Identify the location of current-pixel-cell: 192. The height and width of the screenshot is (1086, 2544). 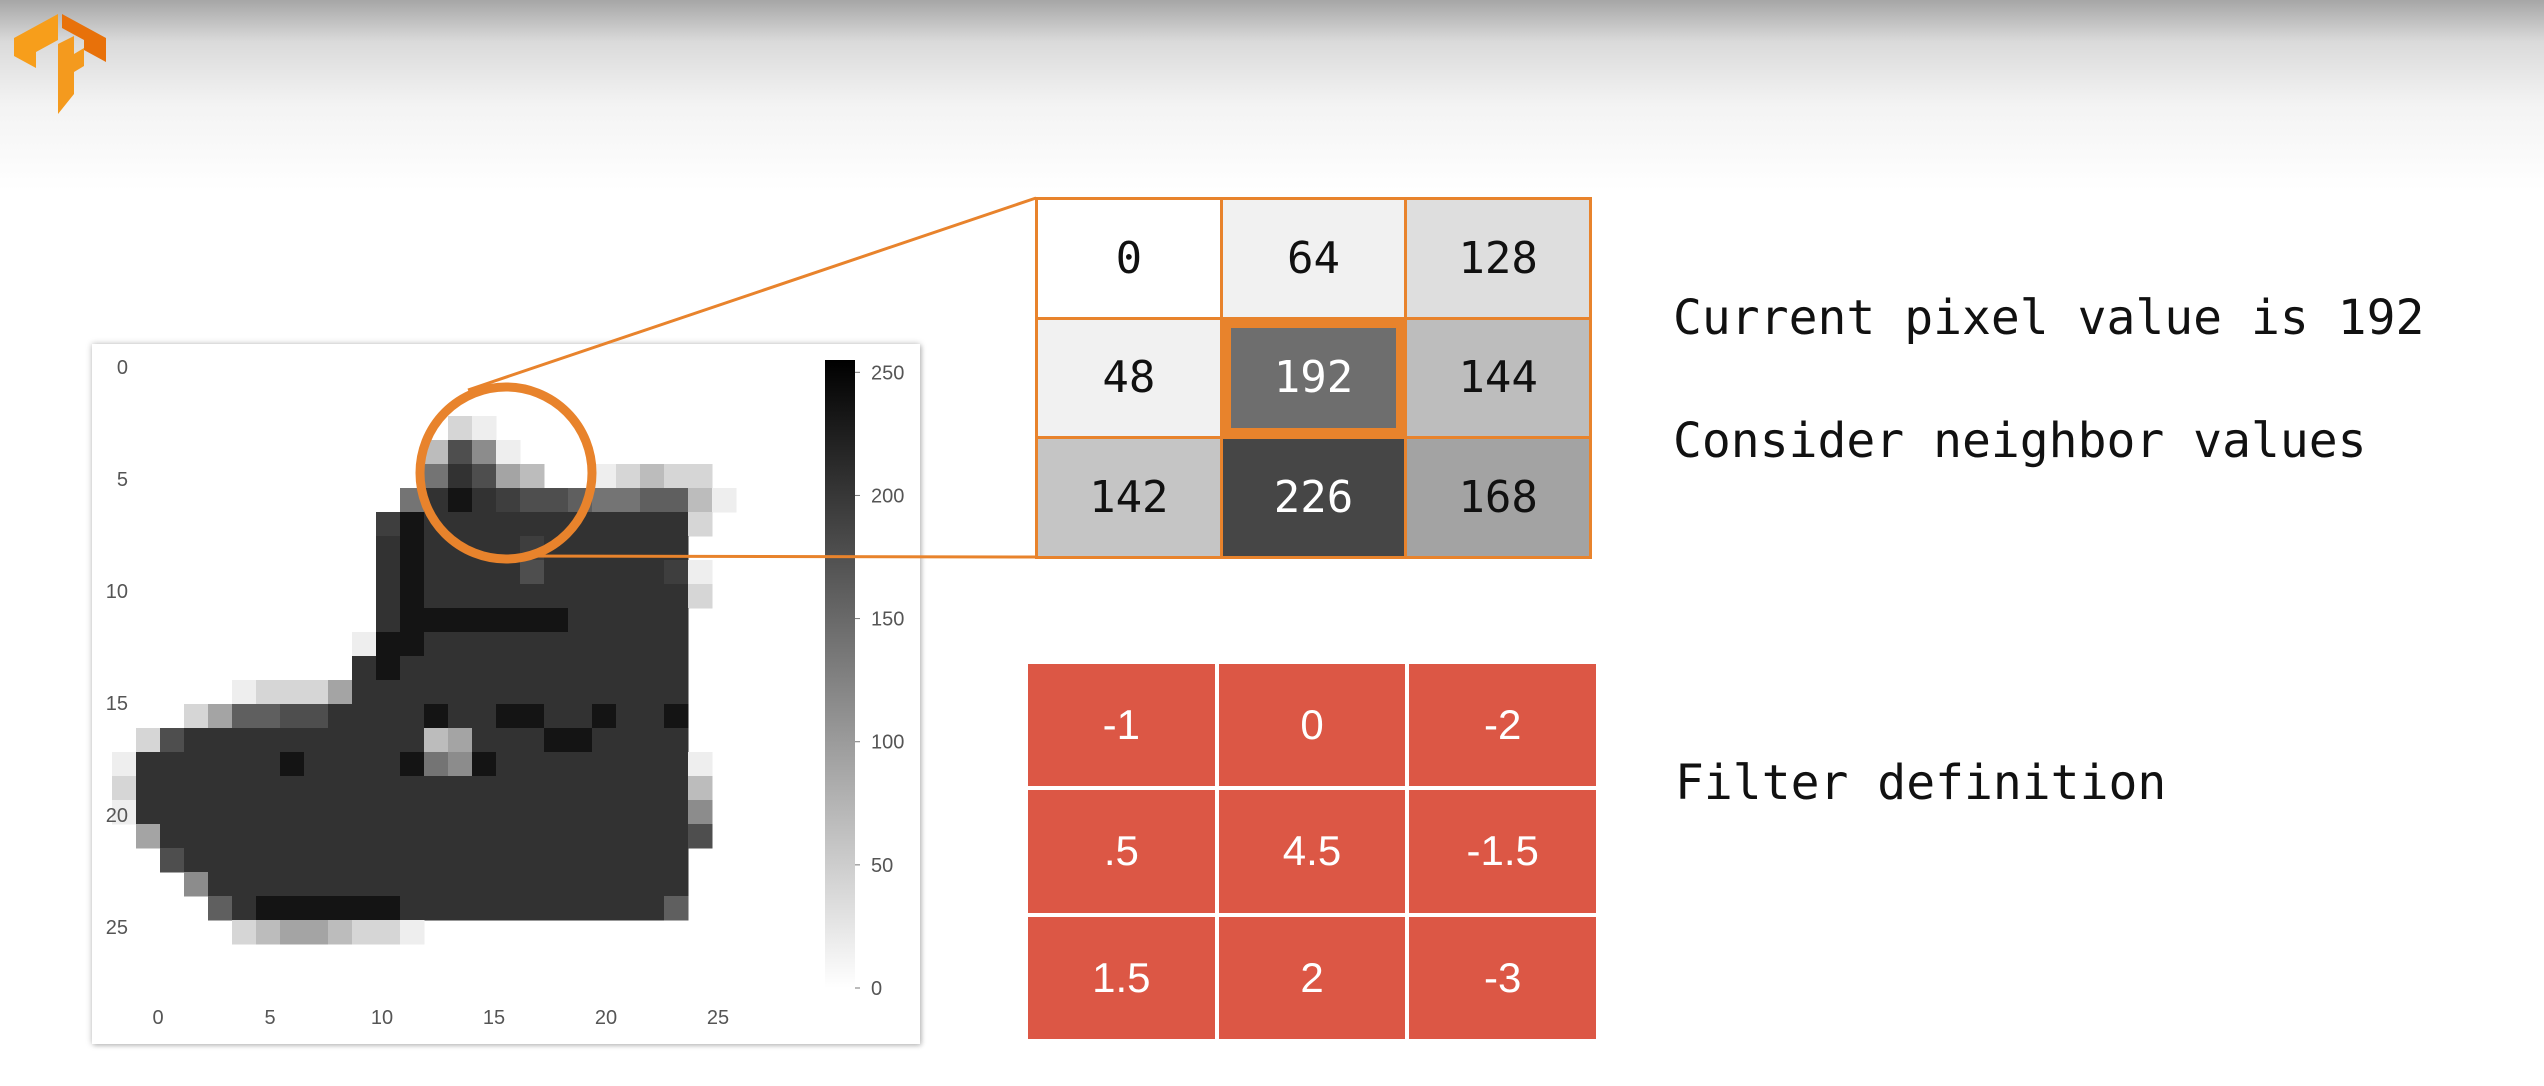
(1313, 378).